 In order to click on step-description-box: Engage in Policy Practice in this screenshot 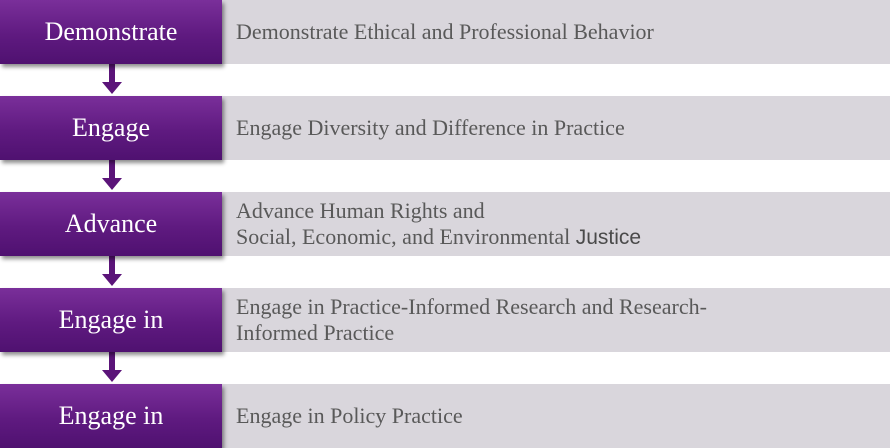, I will do `click(556, 416)`.